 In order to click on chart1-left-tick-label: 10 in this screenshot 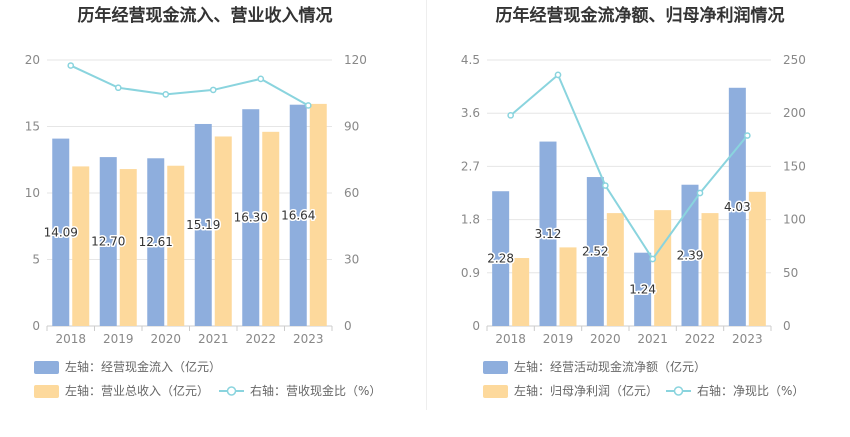, I will do `click(32, 193)`.